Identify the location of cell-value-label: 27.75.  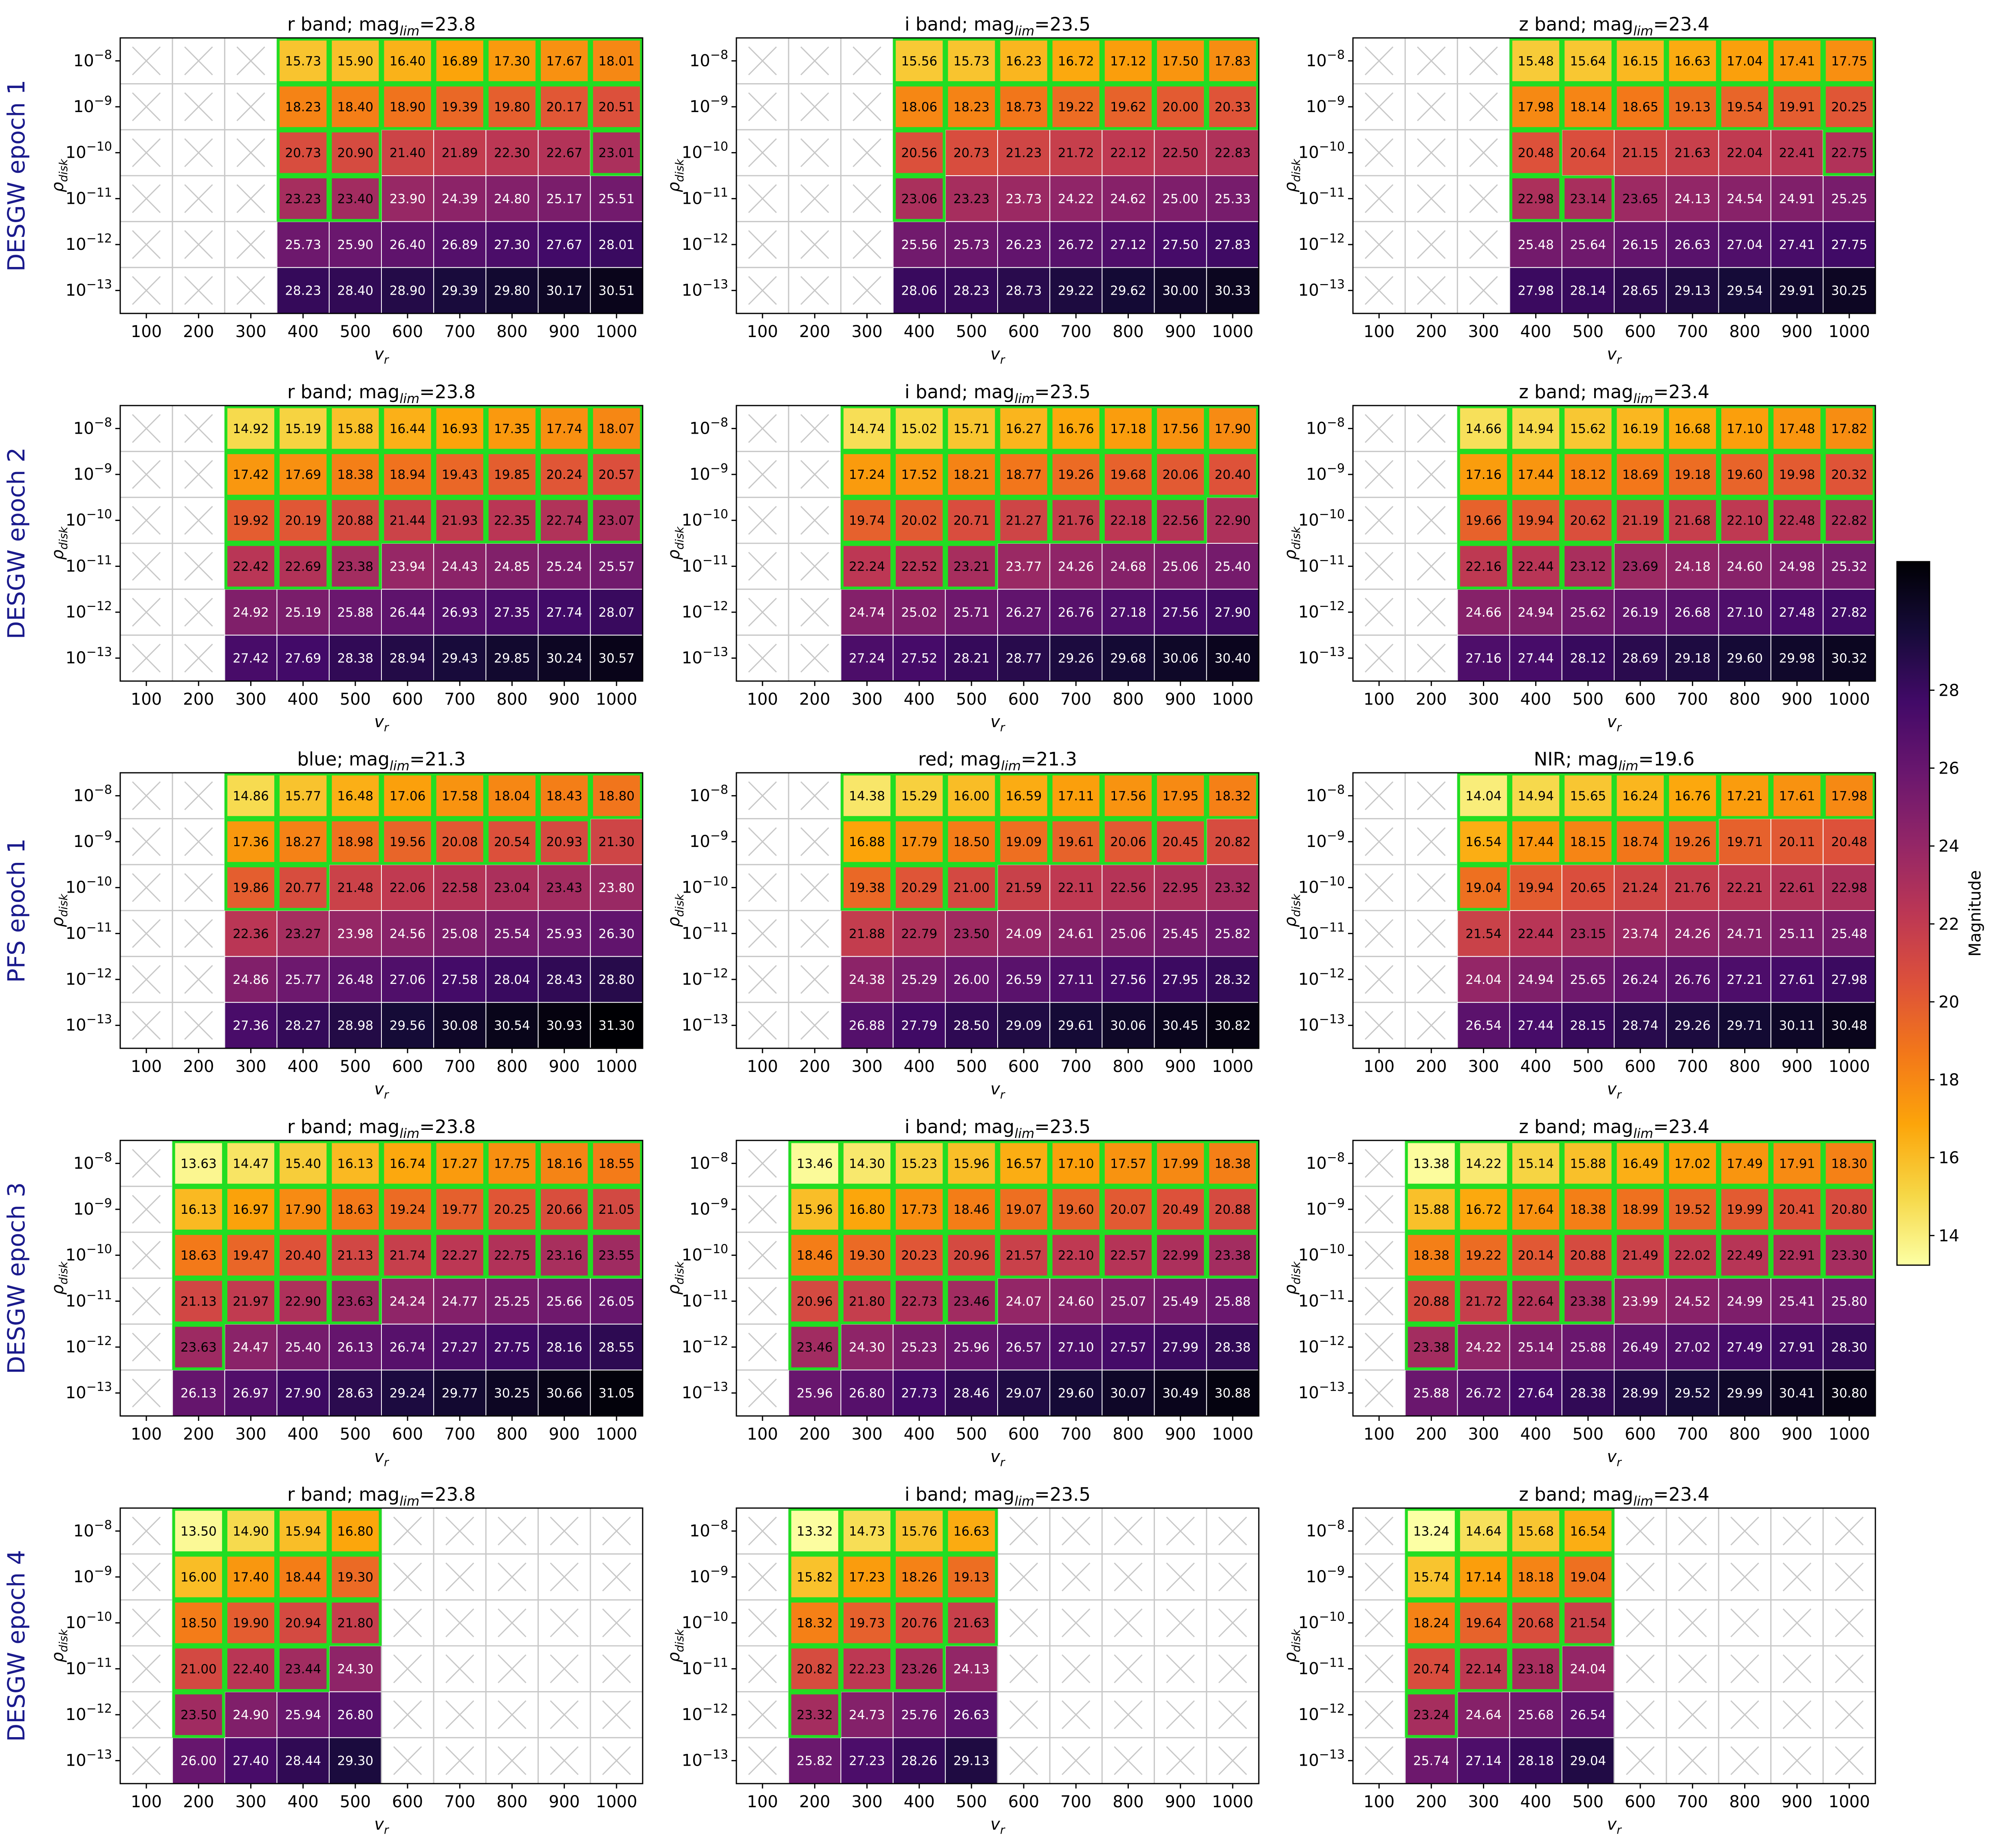
(512, 1347).